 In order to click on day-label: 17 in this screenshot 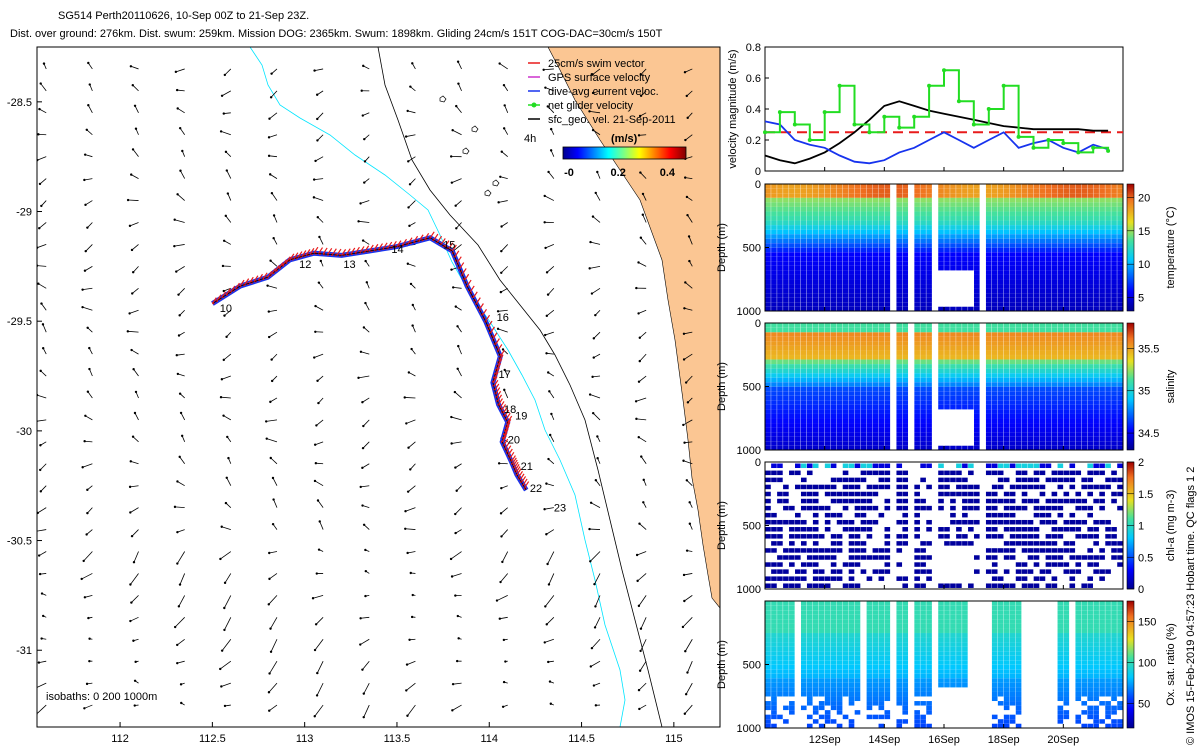, I will do `click(504, 375)`.